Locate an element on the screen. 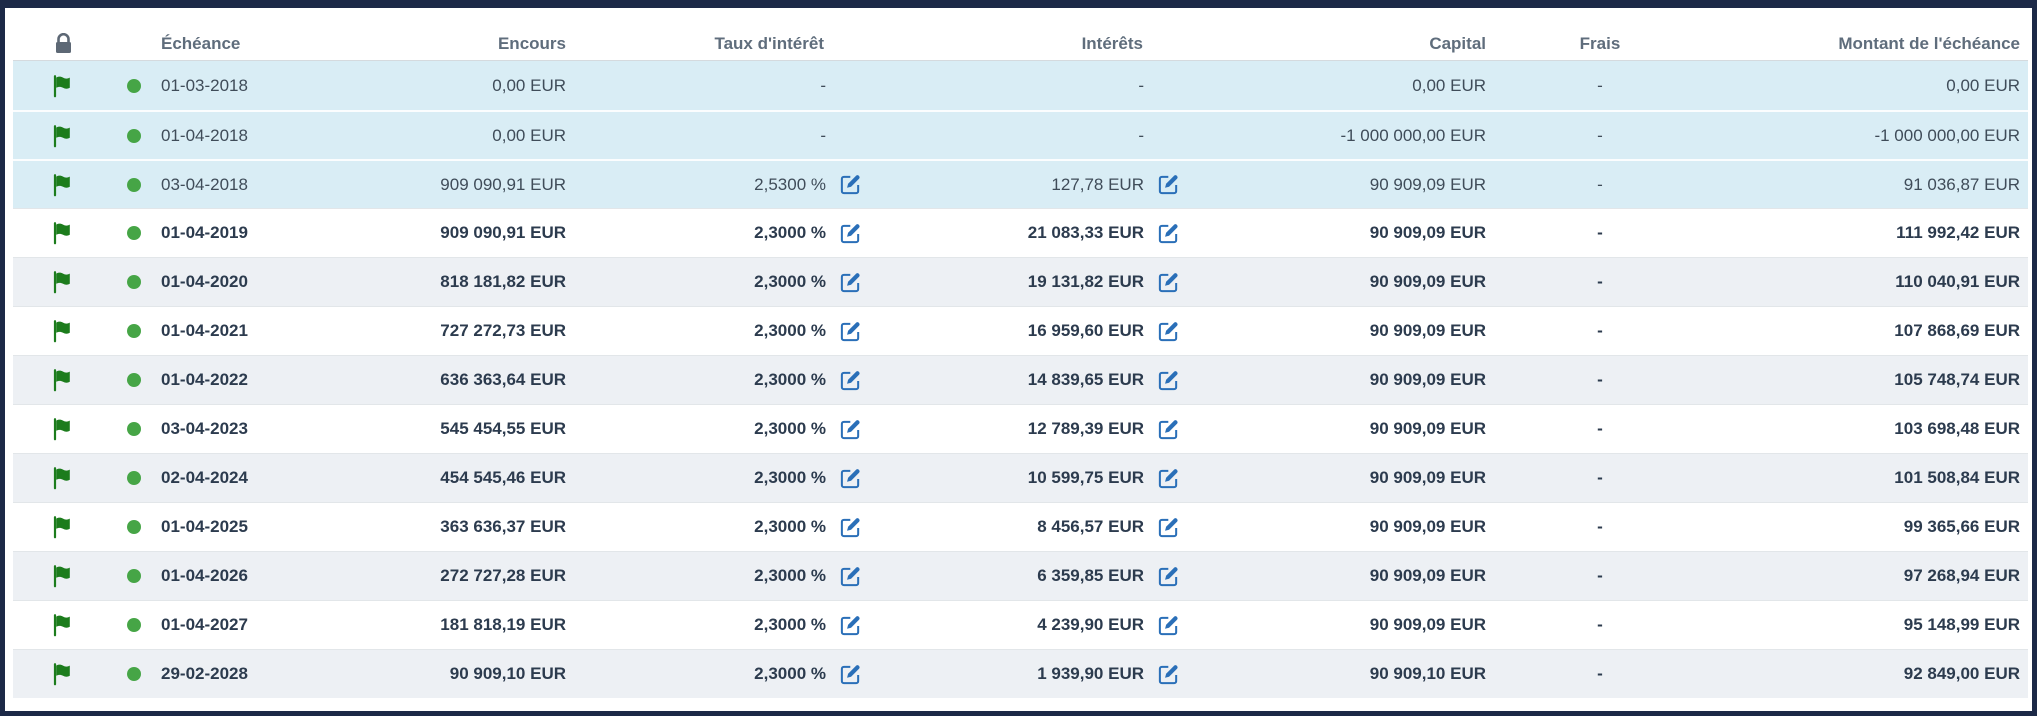  capital-value: 90 909,10 EUR is located at coordinates (1427, 673).